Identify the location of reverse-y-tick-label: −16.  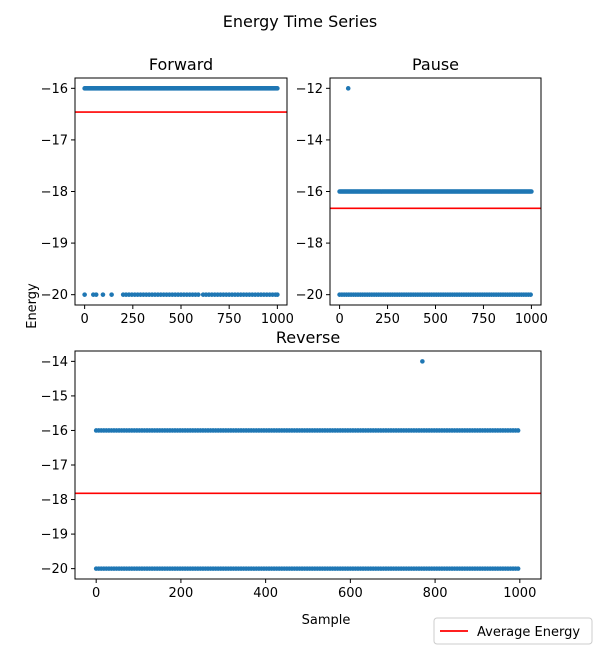
(54, 431).